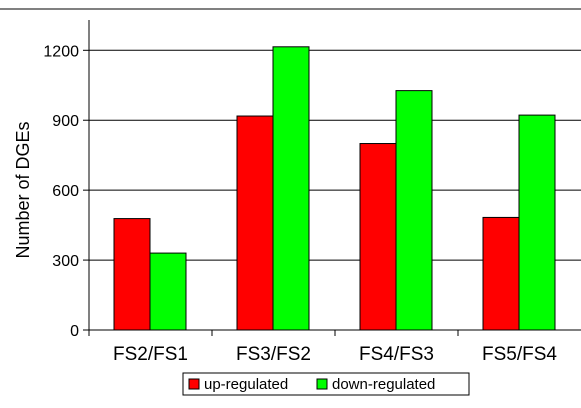 The width and height of the screenshot is (581, 408). What do you see at coordinates (23, 189) in the screenshot?
I see `y-axis-title: Number of DGEs` at bounding box center [23, 189].